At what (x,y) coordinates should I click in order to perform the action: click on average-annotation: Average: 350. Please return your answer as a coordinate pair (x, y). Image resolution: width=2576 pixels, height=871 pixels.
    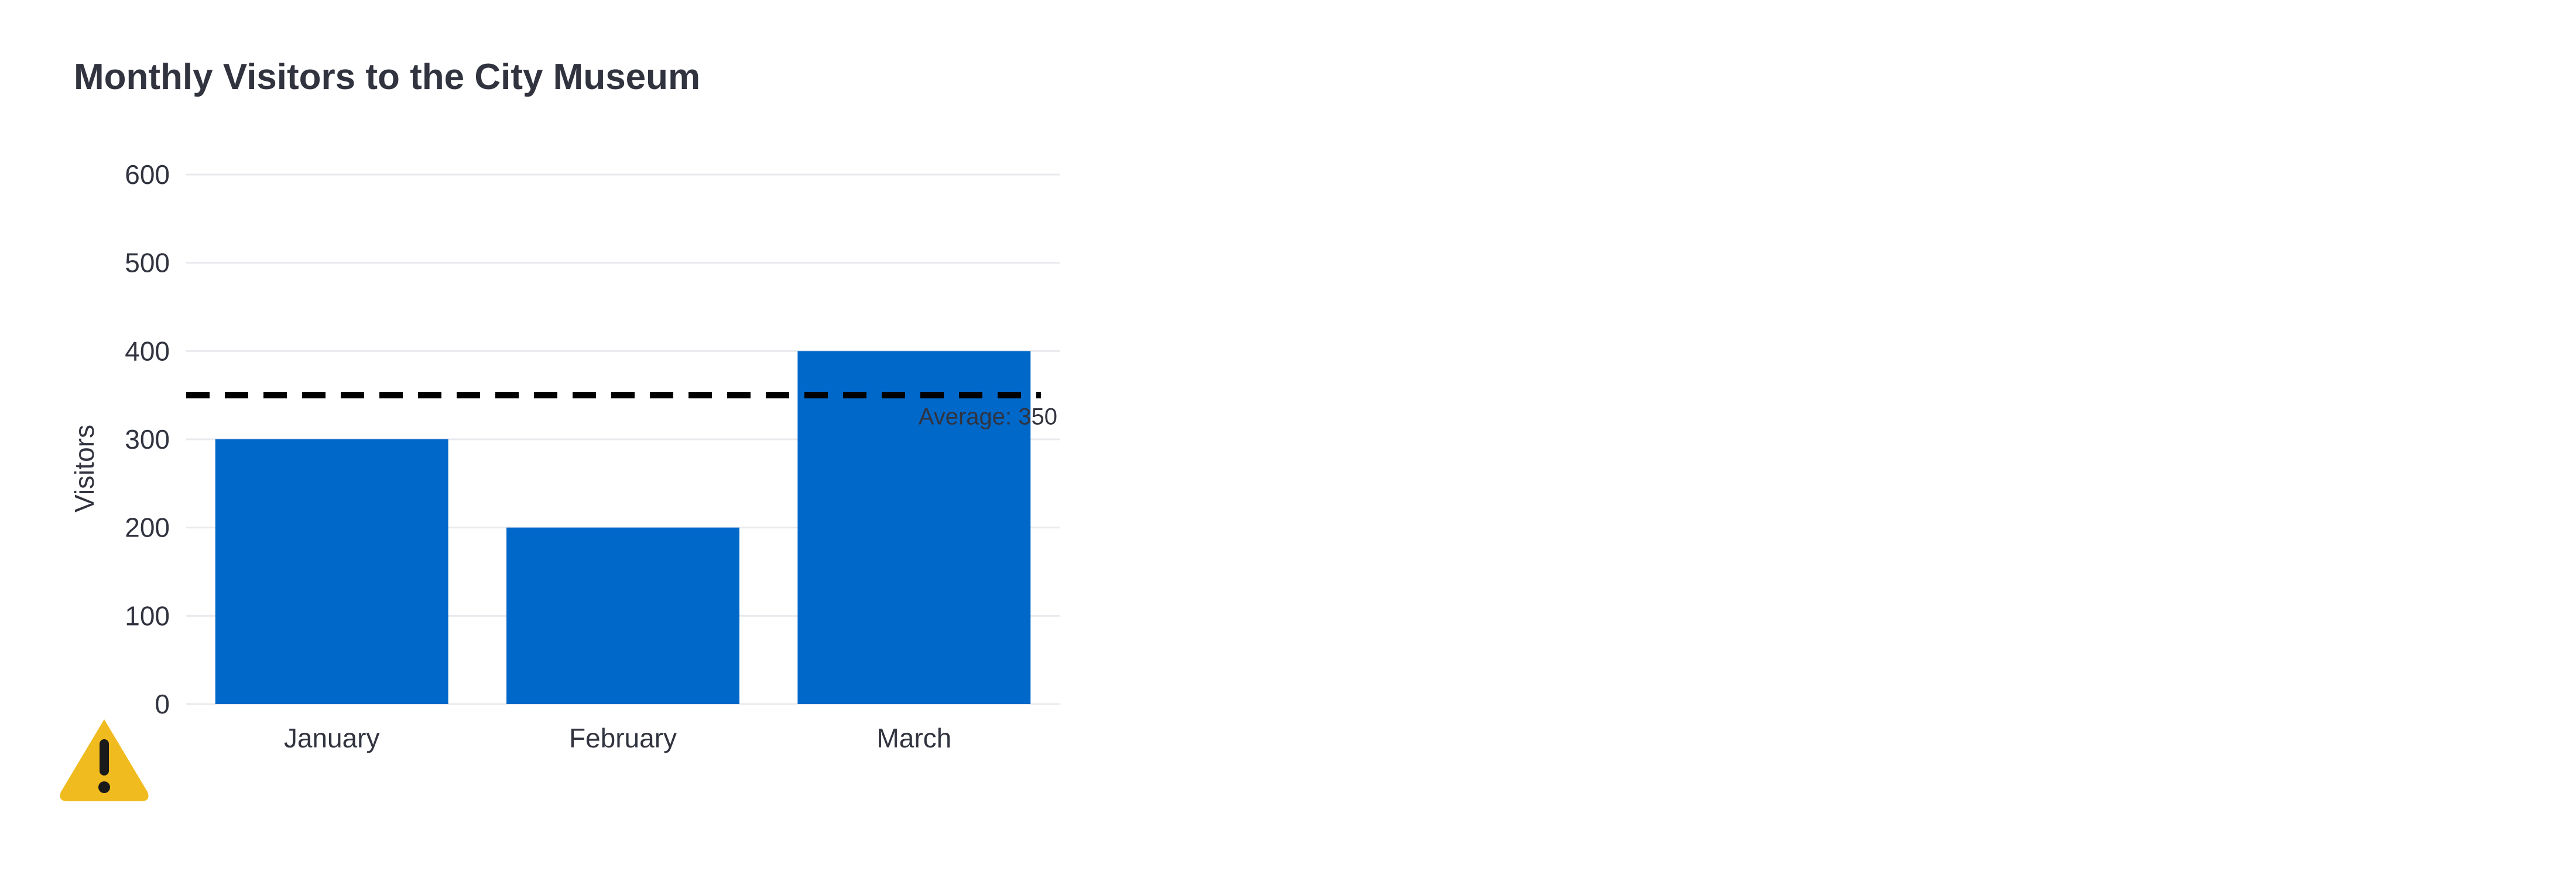
    Looking at the image, I should click on (988, 417).